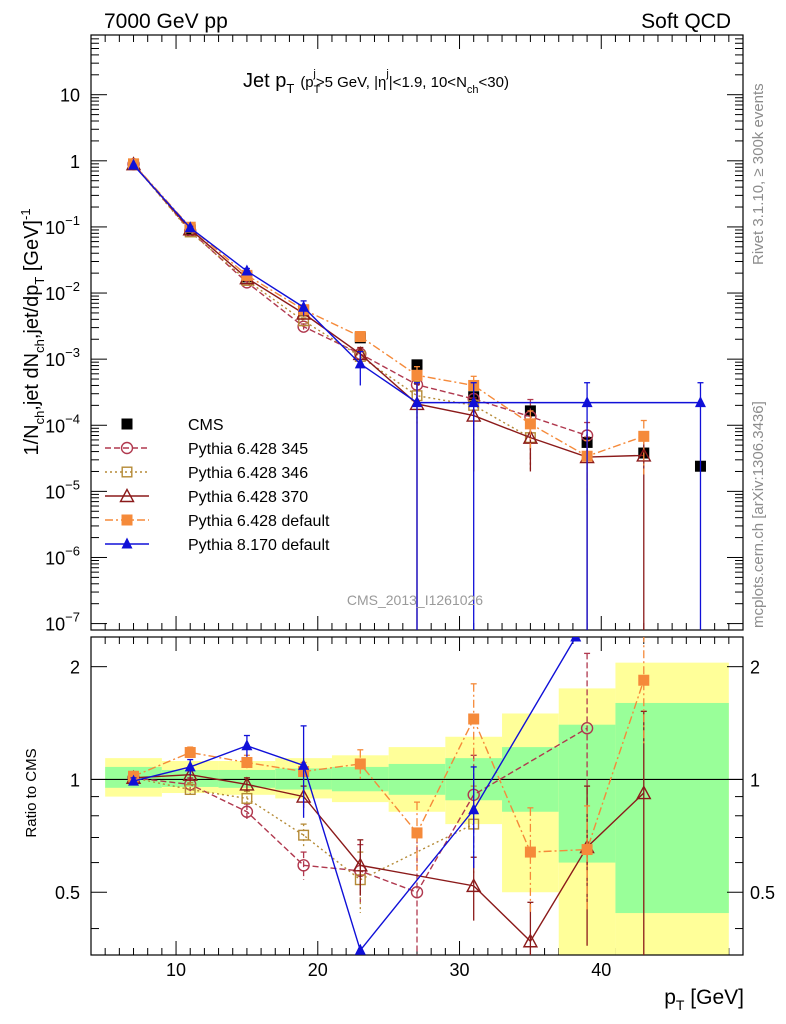 The width and height of the screenshot is (786, 1024). I want to click on x-tick-label: 10, so click(176, 970).